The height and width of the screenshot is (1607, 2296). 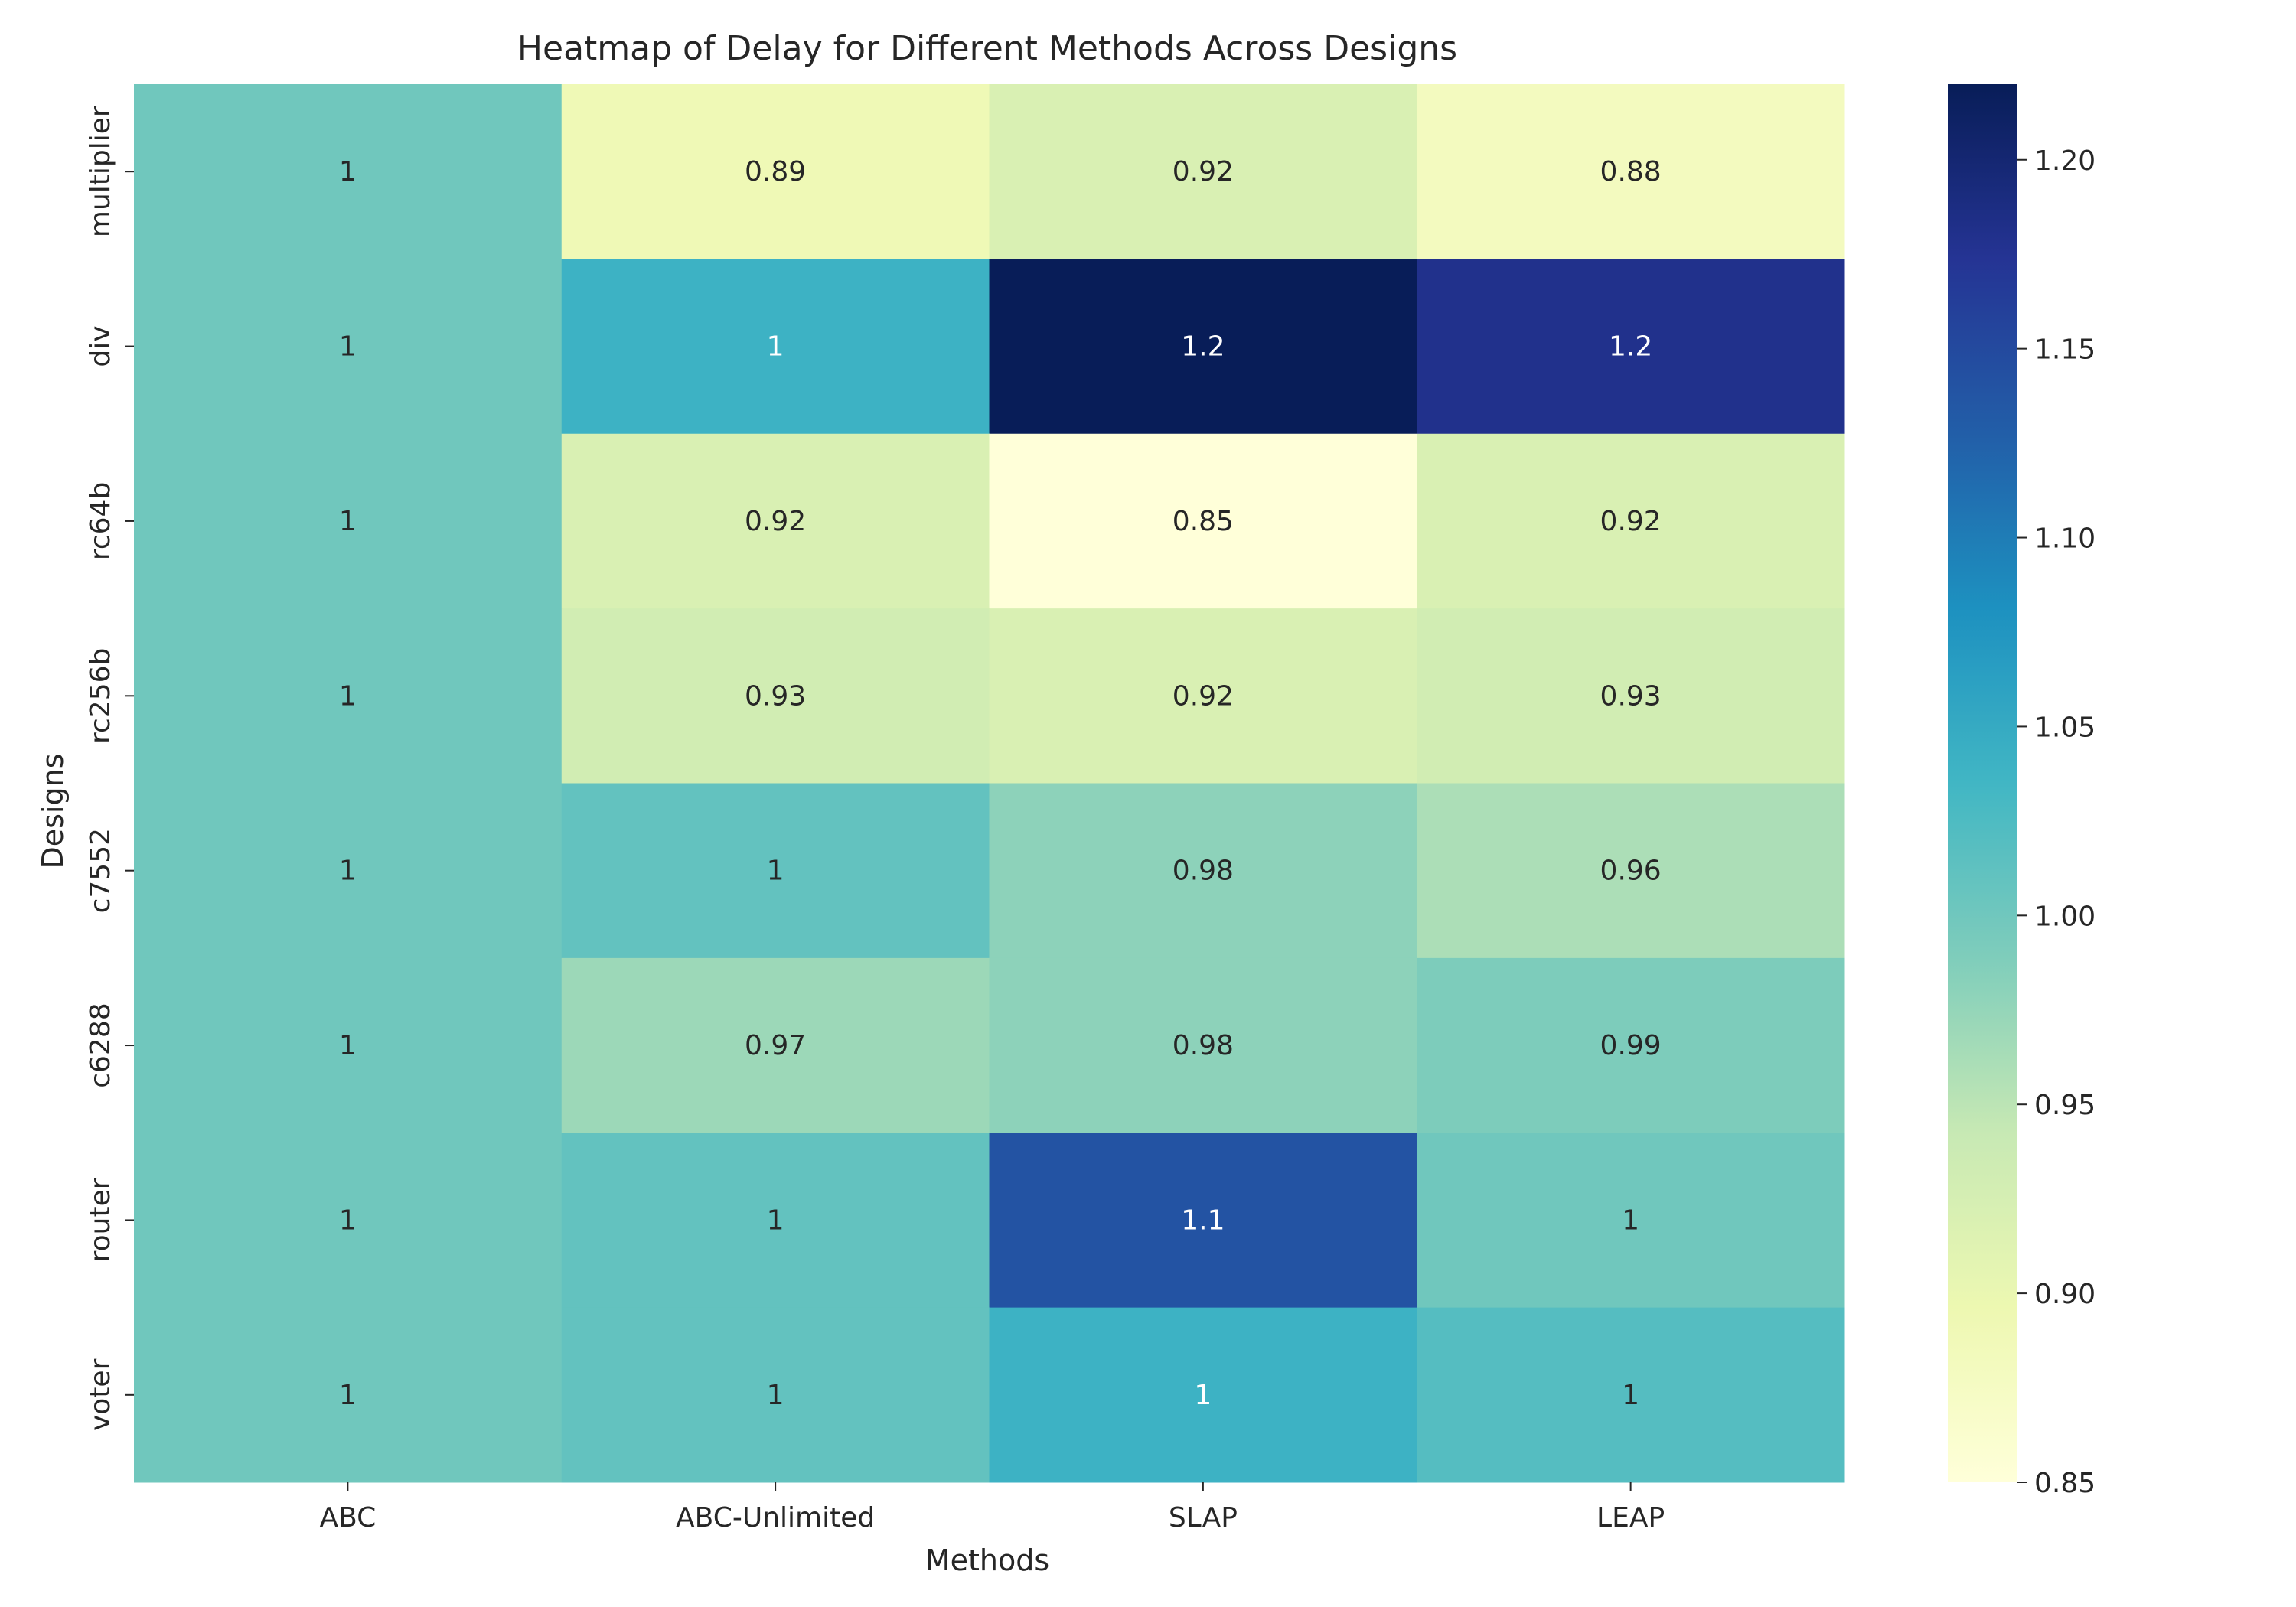 I want to click on cell-label: 1.1, so click(x=1203, y=1220).